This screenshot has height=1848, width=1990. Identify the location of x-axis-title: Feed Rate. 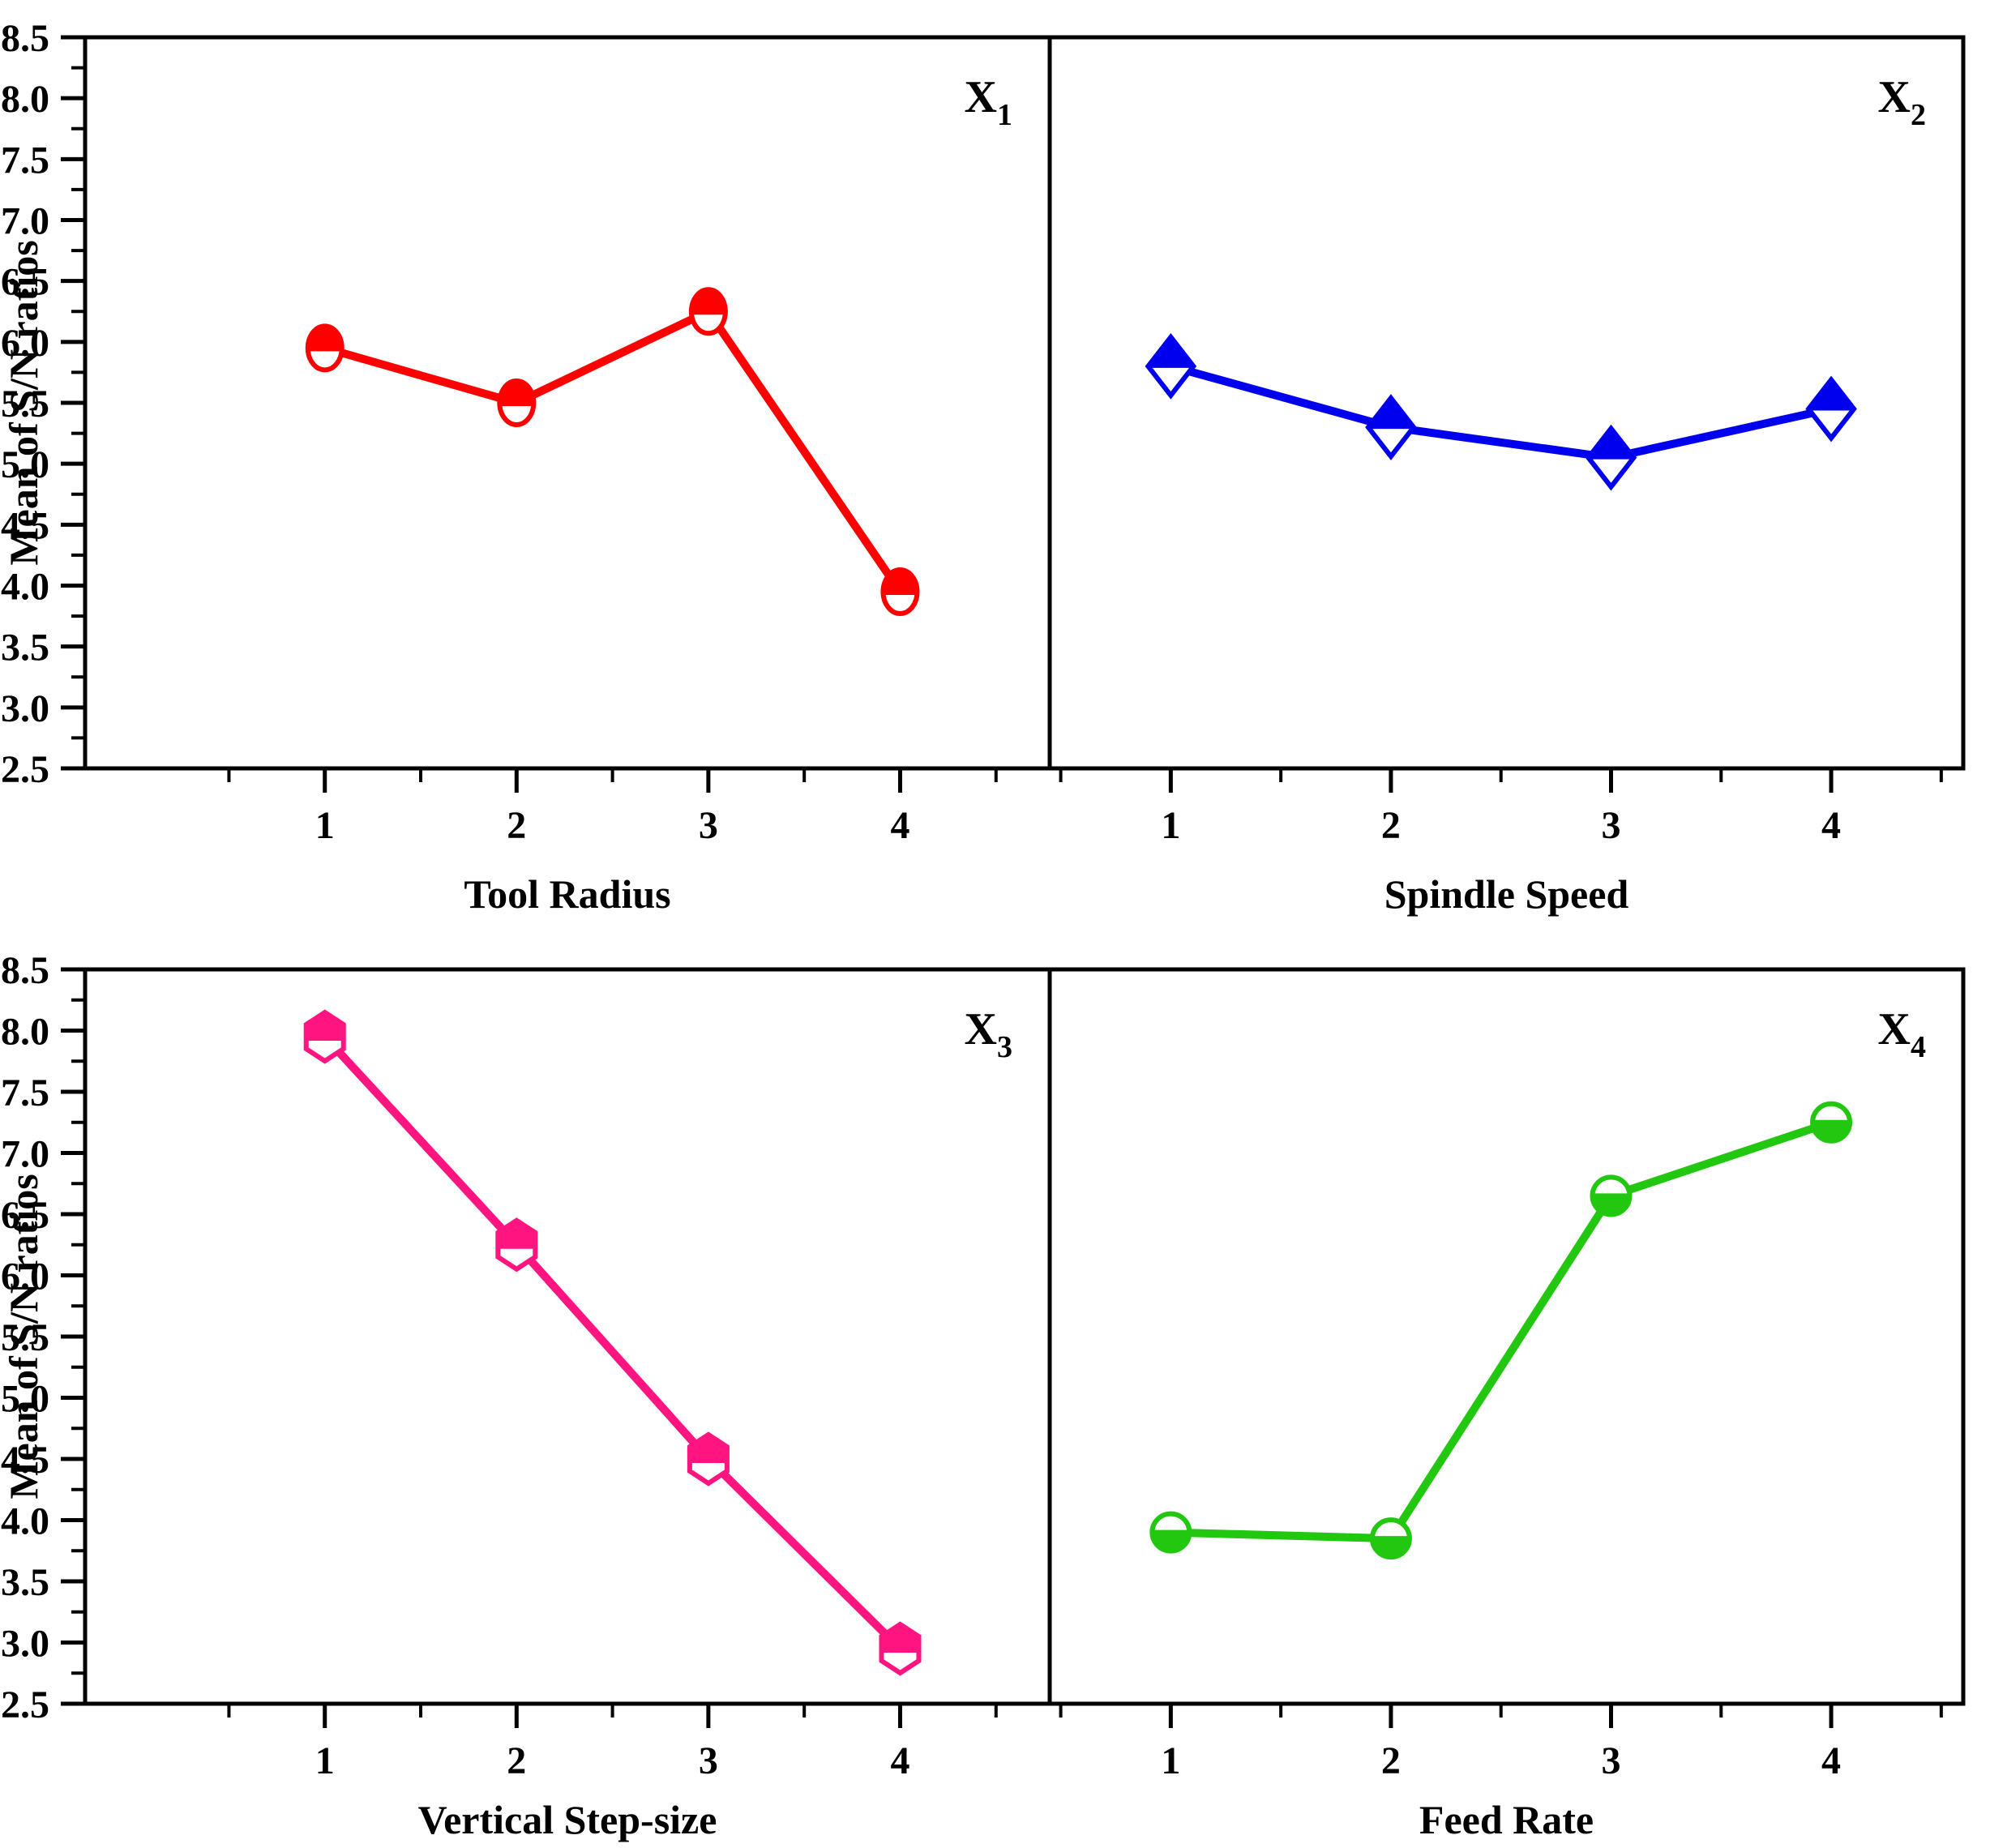
(1506, 1819).